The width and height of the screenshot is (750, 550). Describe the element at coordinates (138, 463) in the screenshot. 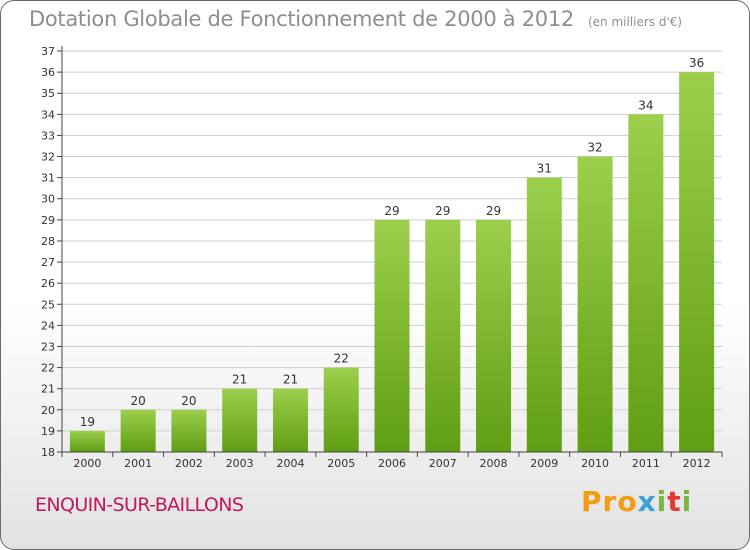

I see `x-tick-label: 2001` at that location.